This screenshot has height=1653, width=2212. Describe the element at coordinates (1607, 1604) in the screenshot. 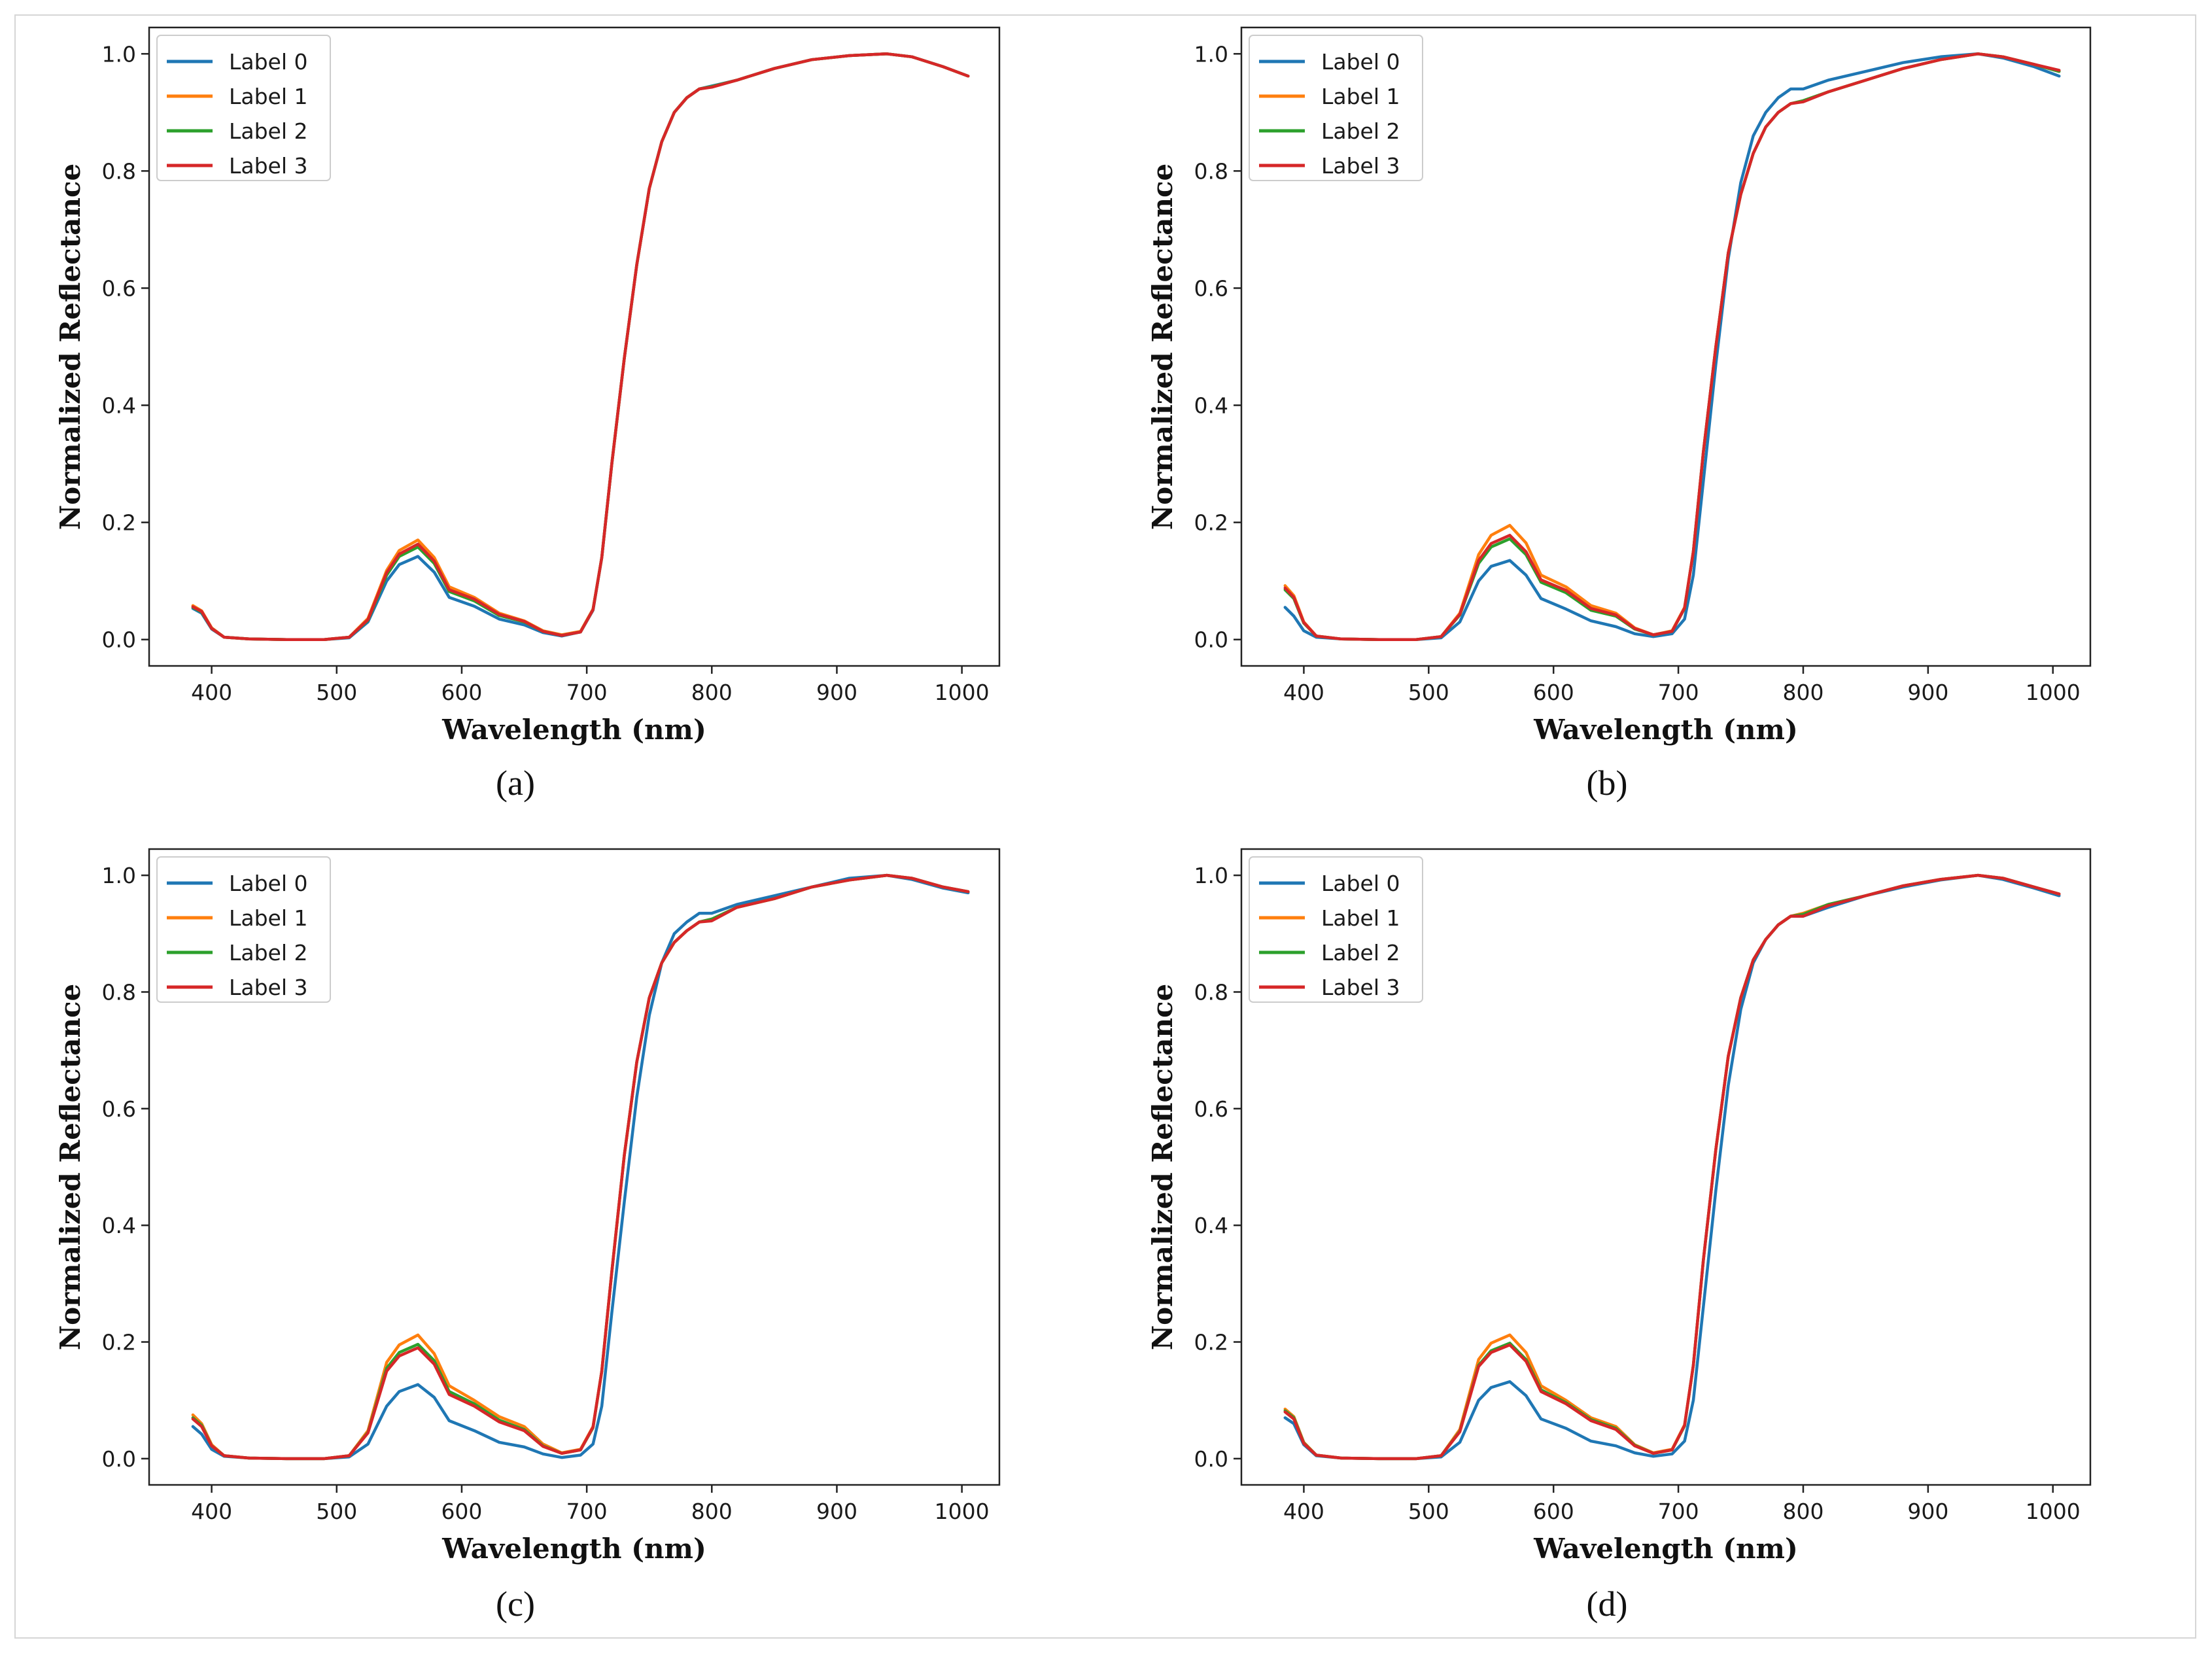

I see `panel-caption: (d)` at that location.